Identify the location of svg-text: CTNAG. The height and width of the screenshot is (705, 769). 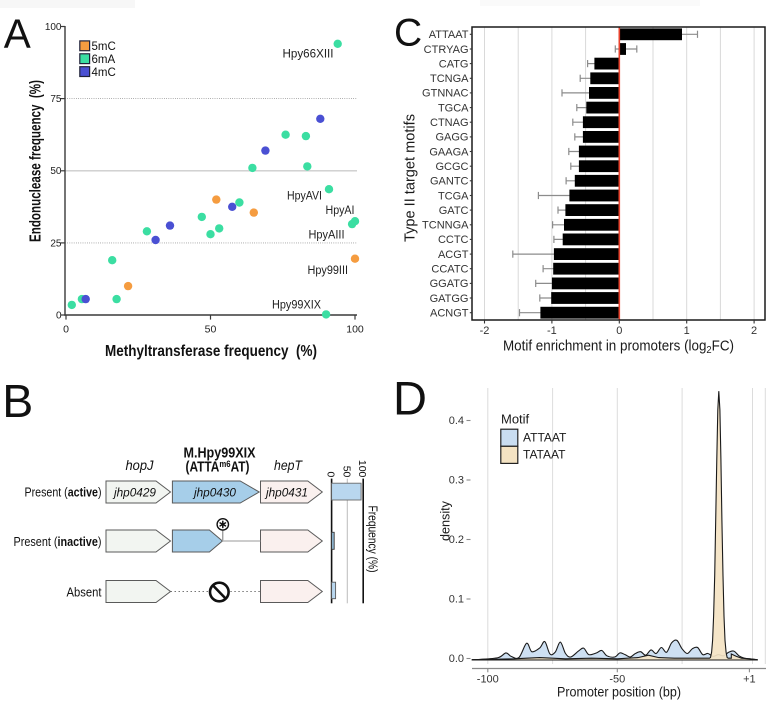
(449, 123).